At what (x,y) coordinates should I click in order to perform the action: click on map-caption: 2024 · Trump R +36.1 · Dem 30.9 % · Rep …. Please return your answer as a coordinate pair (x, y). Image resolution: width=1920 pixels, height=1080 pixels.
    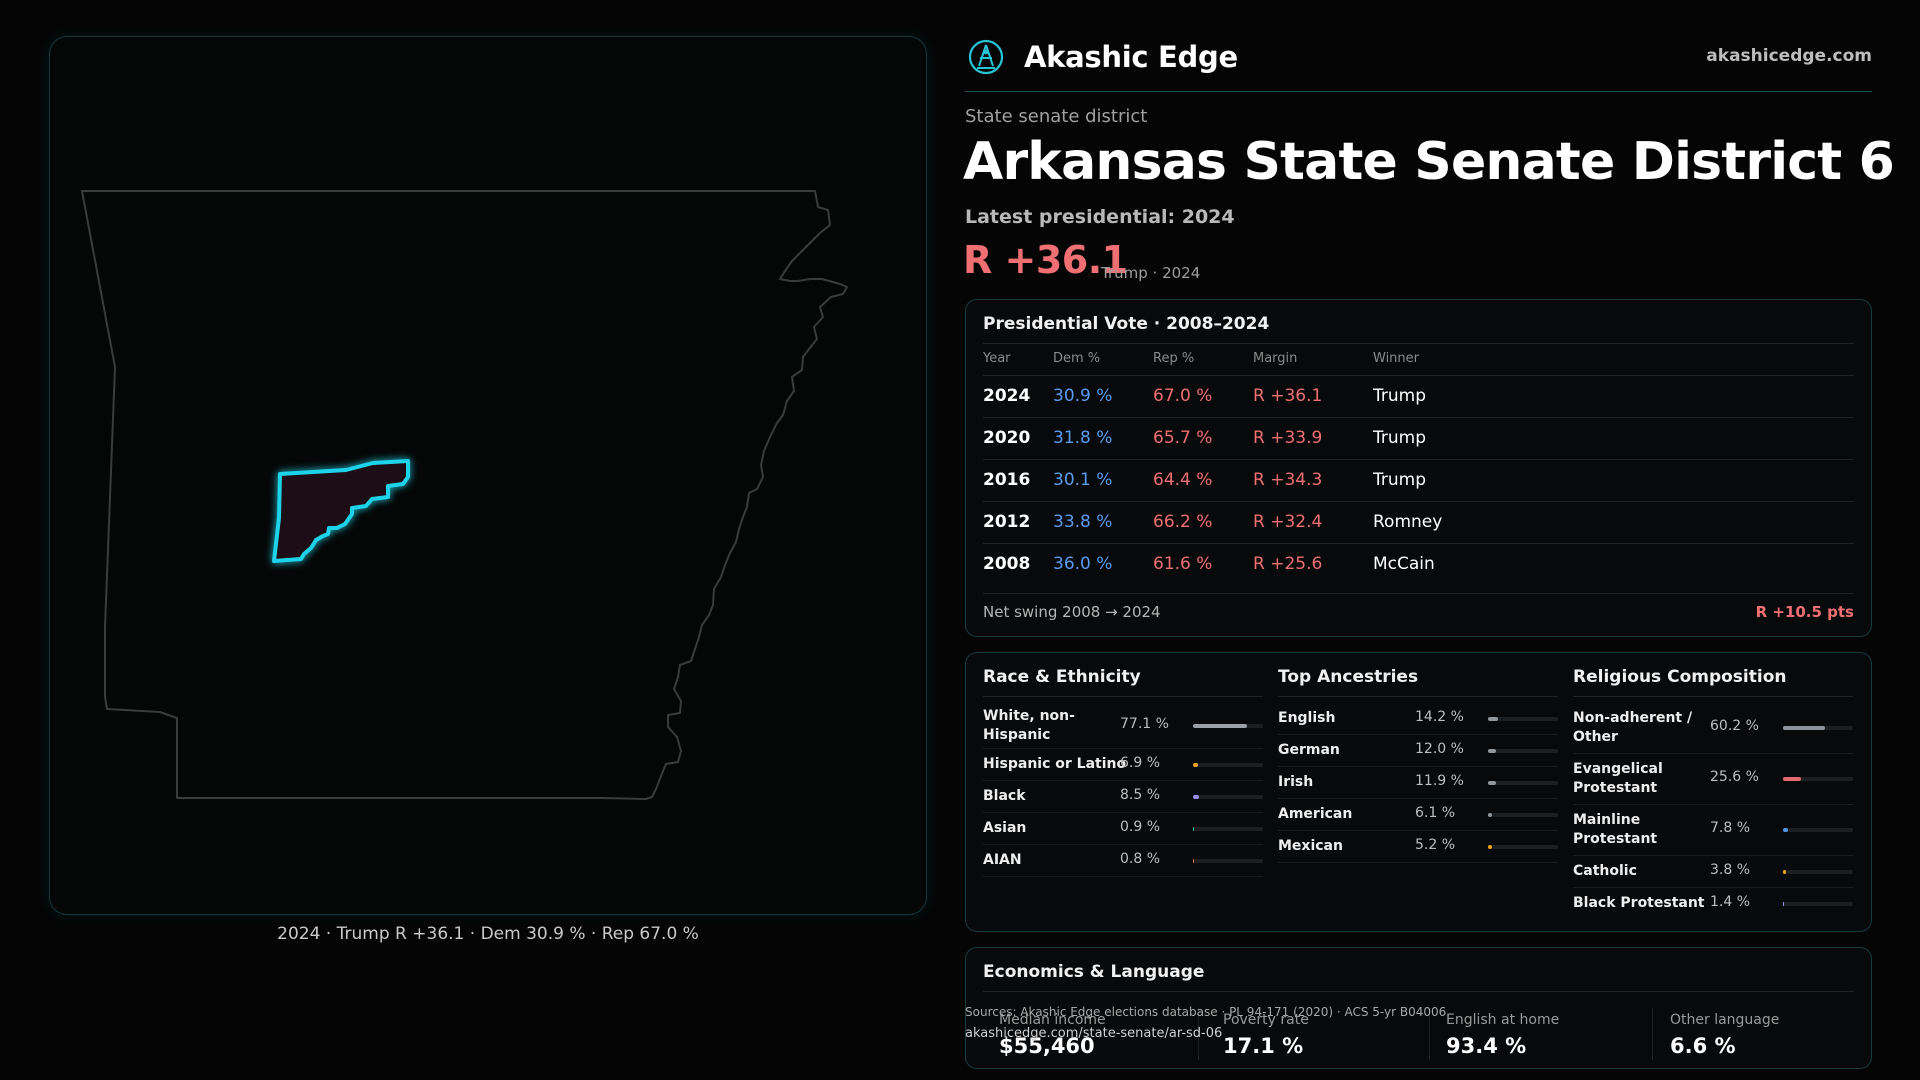
    Looking at the image, I should click on (488, 934).